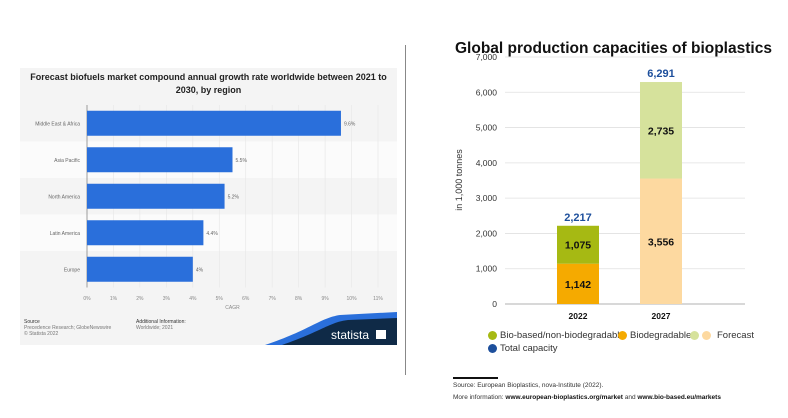  Describe the element at coordinates (273, 299) in the screenshot. I see `x-tick-label: 7%` at that location.